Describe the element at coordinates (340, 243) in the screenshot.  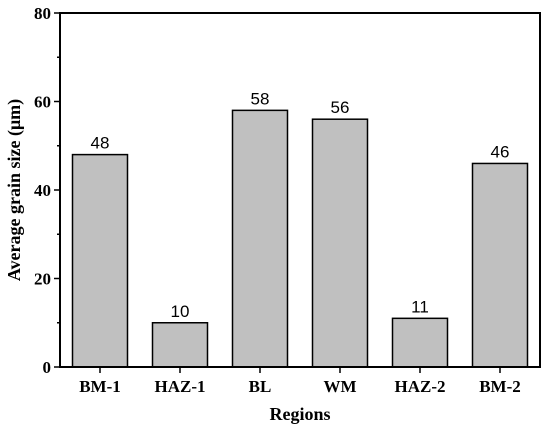
I see `bar-wm` at that location.